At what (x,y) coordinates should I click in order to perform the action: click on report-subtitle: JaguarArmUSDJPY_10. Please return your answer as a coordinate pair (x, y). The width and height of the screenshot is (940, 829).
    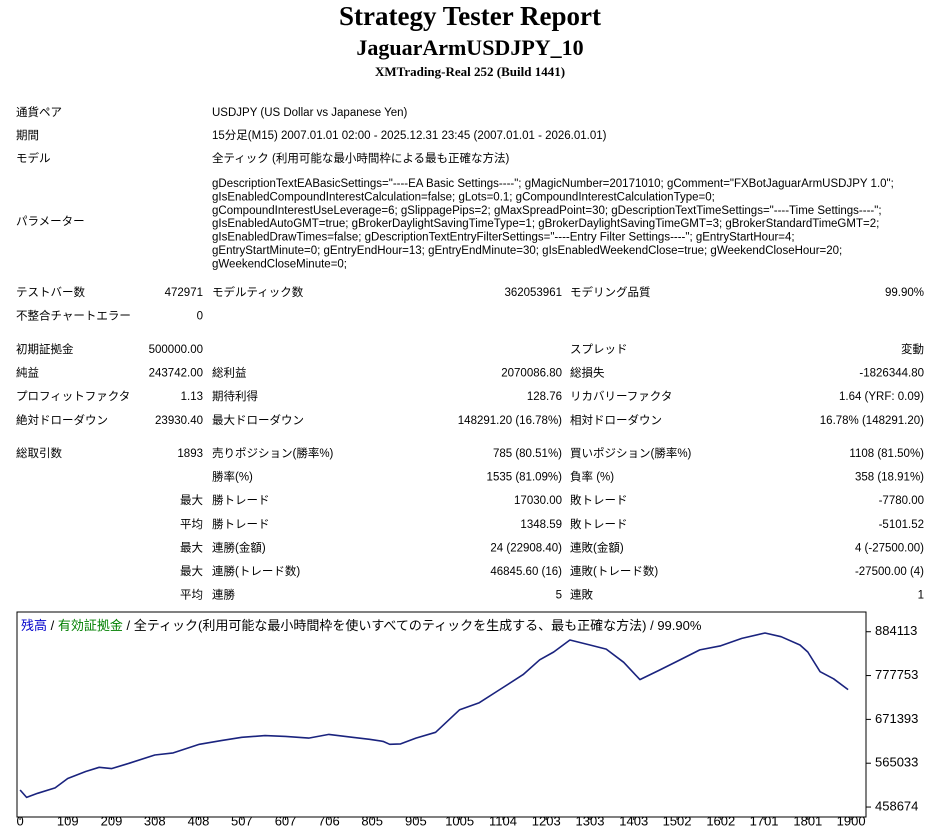
    Looking at the image, I should click on (469, 47).